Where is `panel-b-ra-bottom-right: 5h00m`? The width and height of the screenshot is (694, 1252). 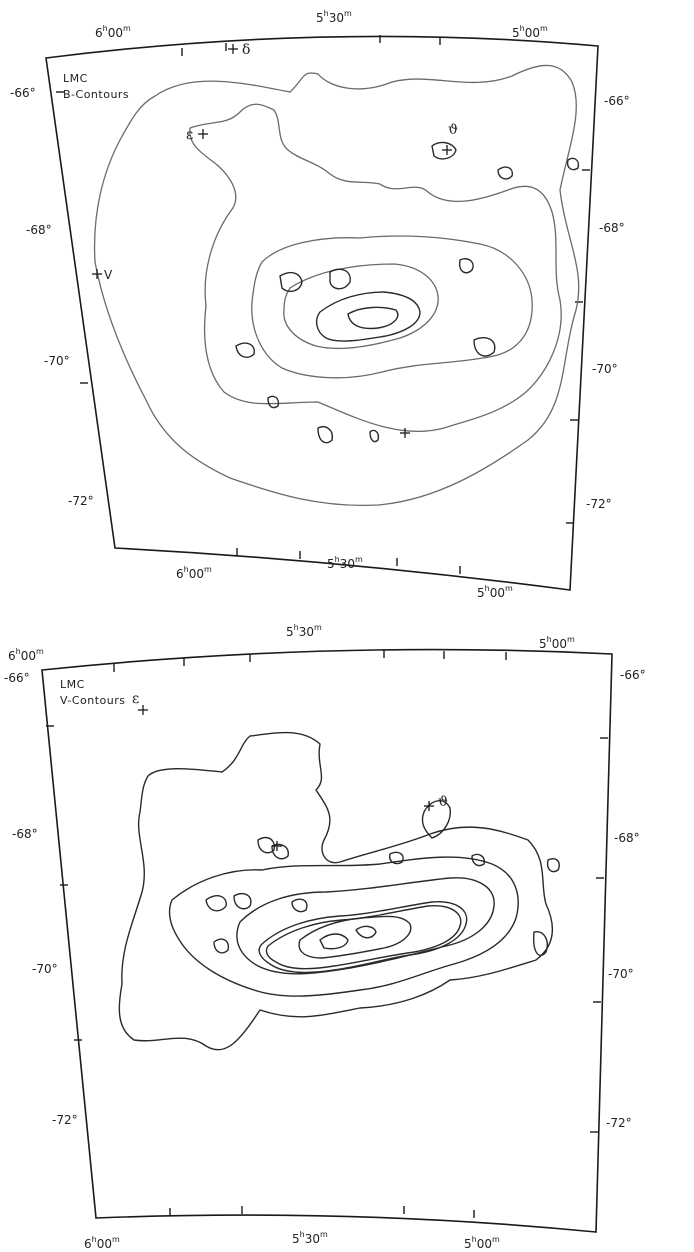
panel-b-ra-bottom-right: 5h00m is located at coordinates (495, 592).